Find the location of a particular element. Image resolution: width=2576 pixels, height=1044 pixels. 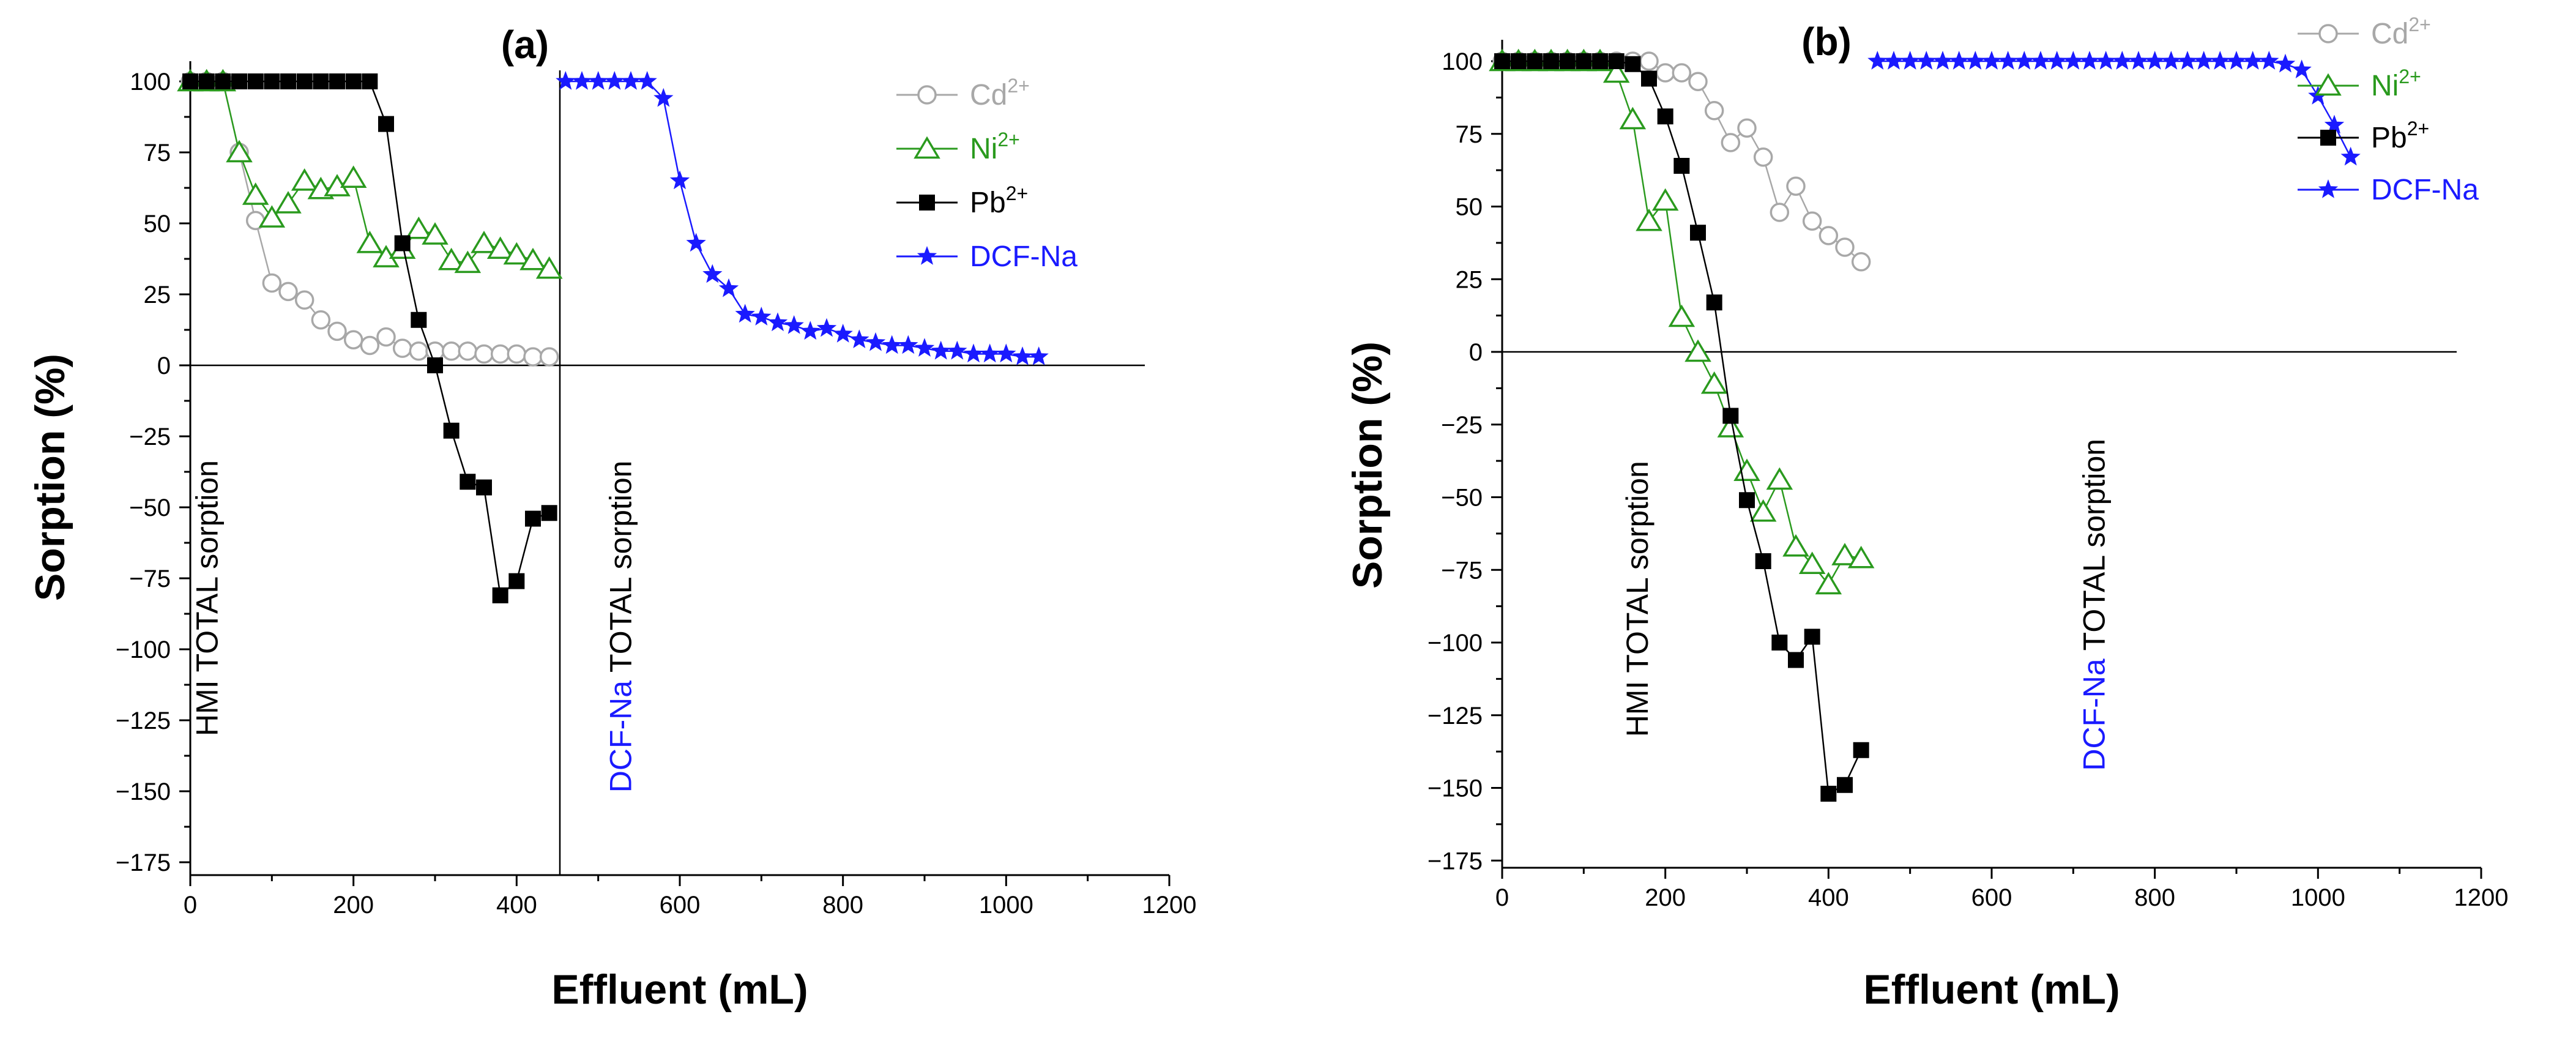

y-tick-label: −150 is located at coordinates (1456, 788).